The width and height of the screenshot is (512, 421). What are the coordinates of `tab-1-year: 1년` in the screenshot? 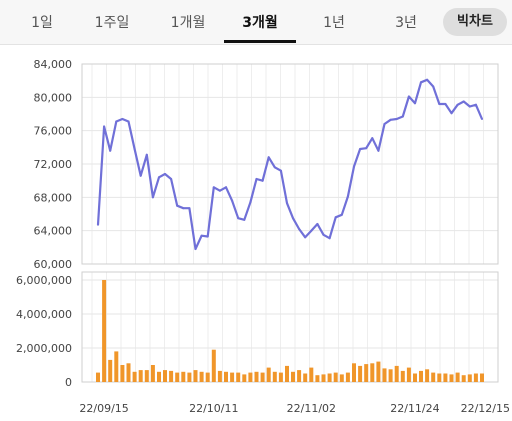 It's located at (334, 23).